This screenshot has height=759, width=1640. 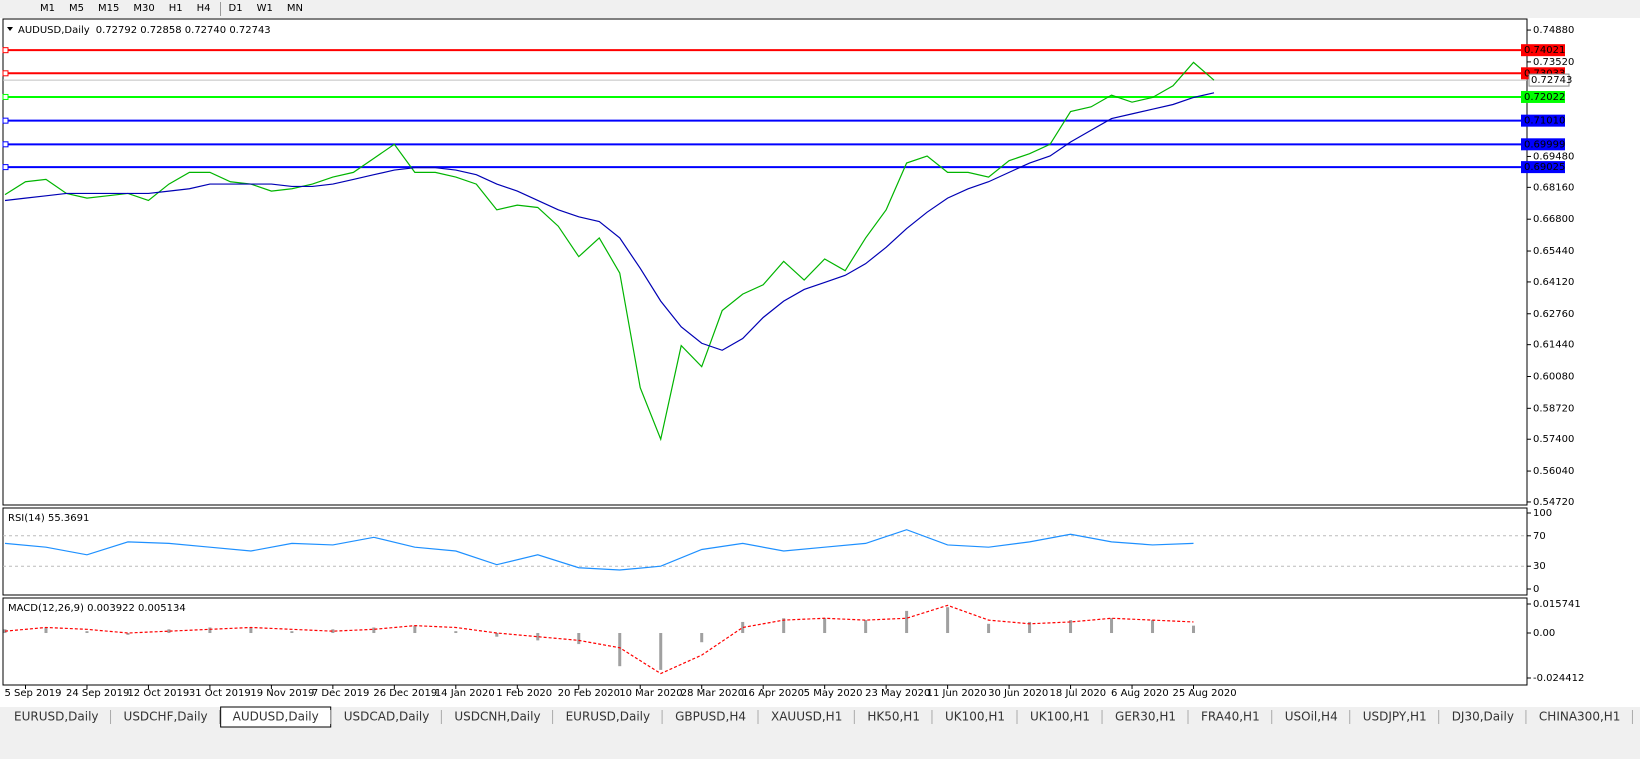 What do you see at coordinates (220, 693) in the screenshot?
I see `x-tick-label: 31 Oct 2019` at bounding box center [220, 693].